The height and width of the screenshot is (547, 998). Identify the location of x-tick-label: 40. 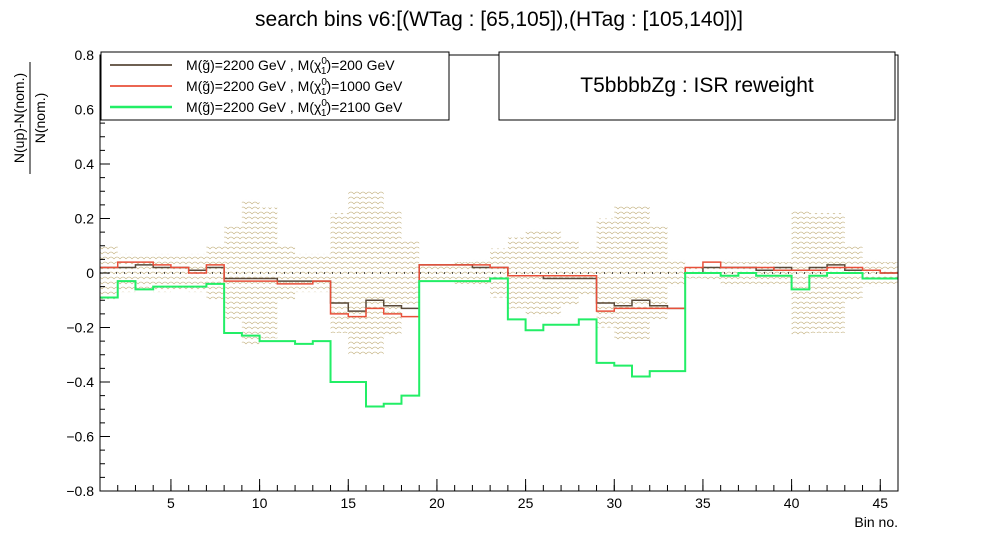
(792, 503).